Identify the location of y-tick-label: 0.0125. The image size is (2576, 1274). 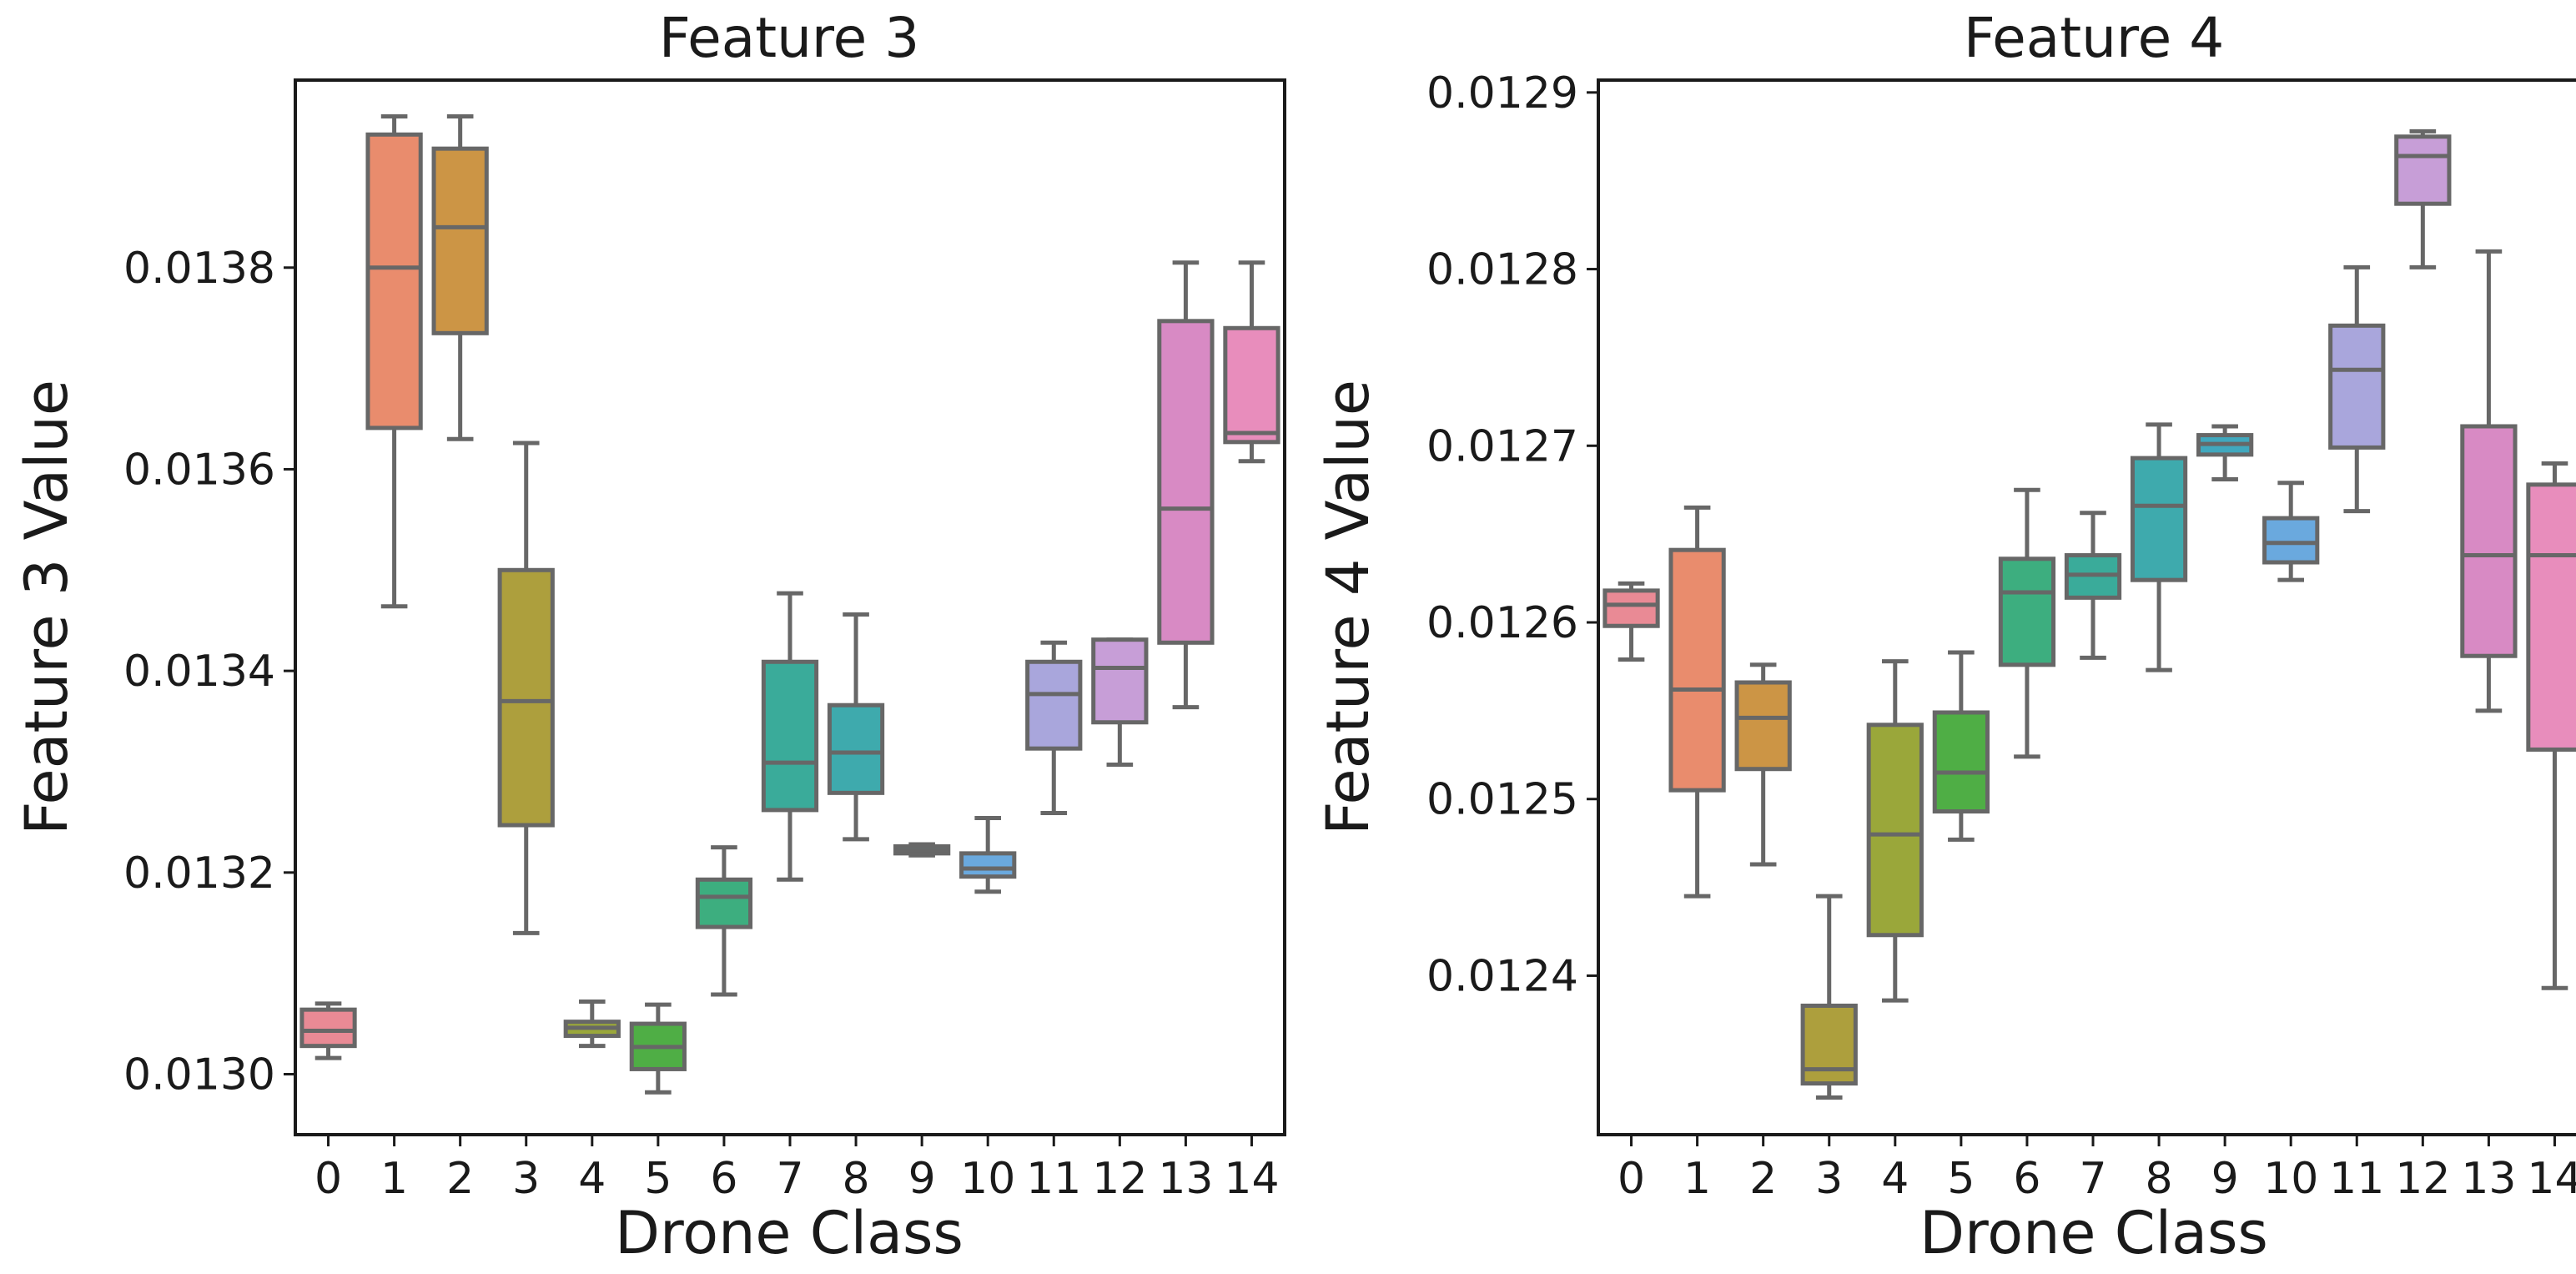
(1502, 800).